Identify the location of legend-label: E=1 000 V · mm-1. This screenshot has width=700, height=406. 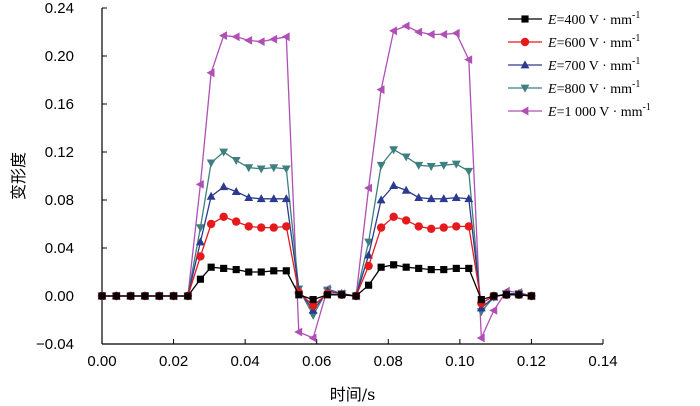
(599, 111).